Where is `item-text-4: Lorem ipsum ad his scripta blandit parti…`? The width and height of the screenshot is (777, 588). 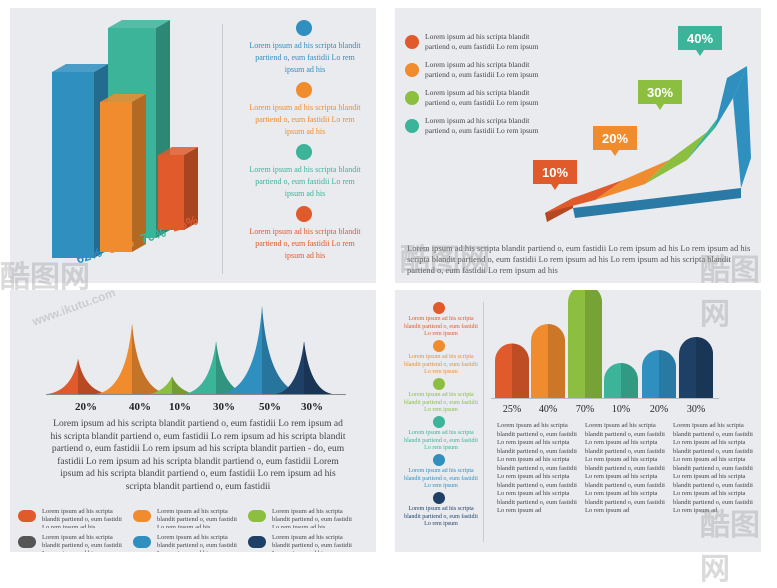 item-text-4: Lorem ipsum ad his scripta blandit parti… is located at coordinates (305, 243).